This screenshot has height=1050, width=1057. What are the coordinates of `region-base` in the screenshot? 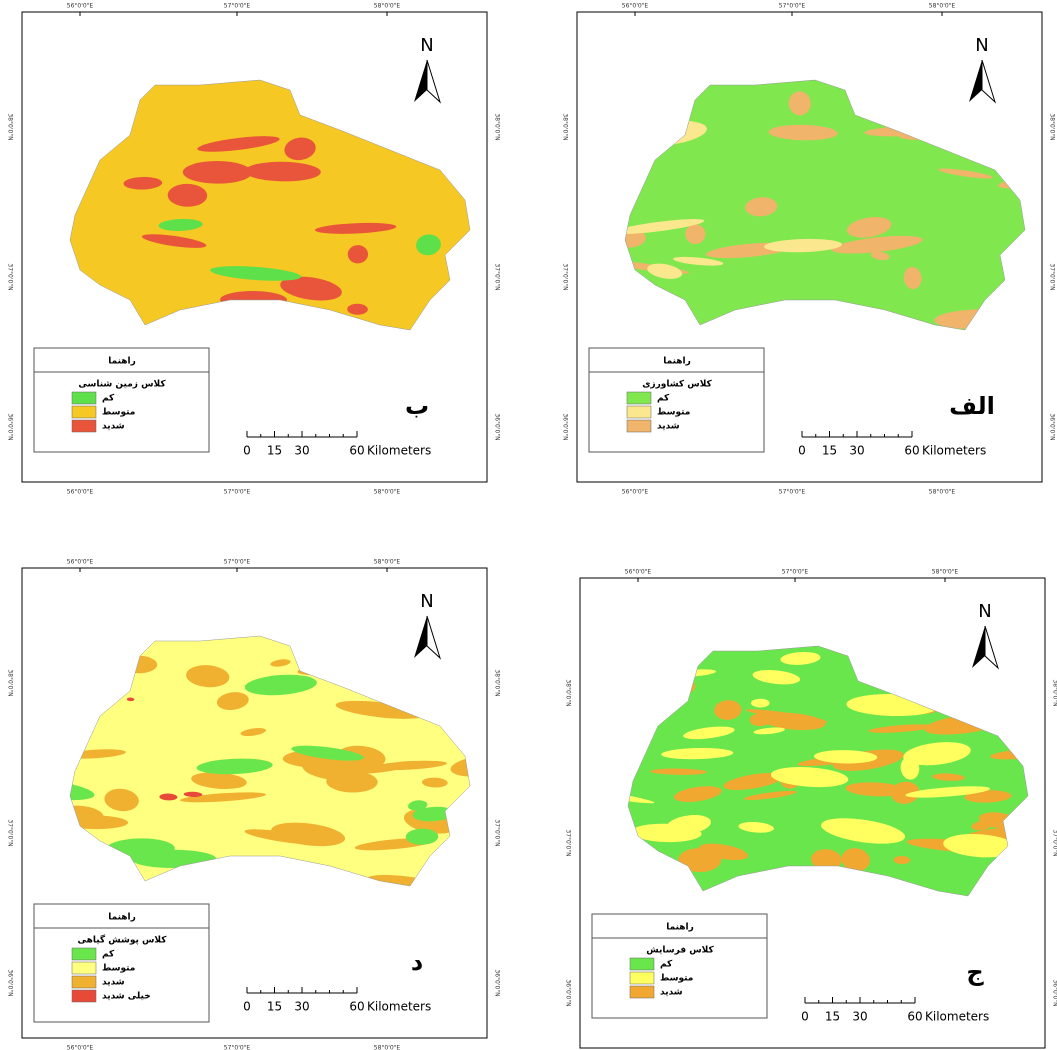 It's located at (270, 205).